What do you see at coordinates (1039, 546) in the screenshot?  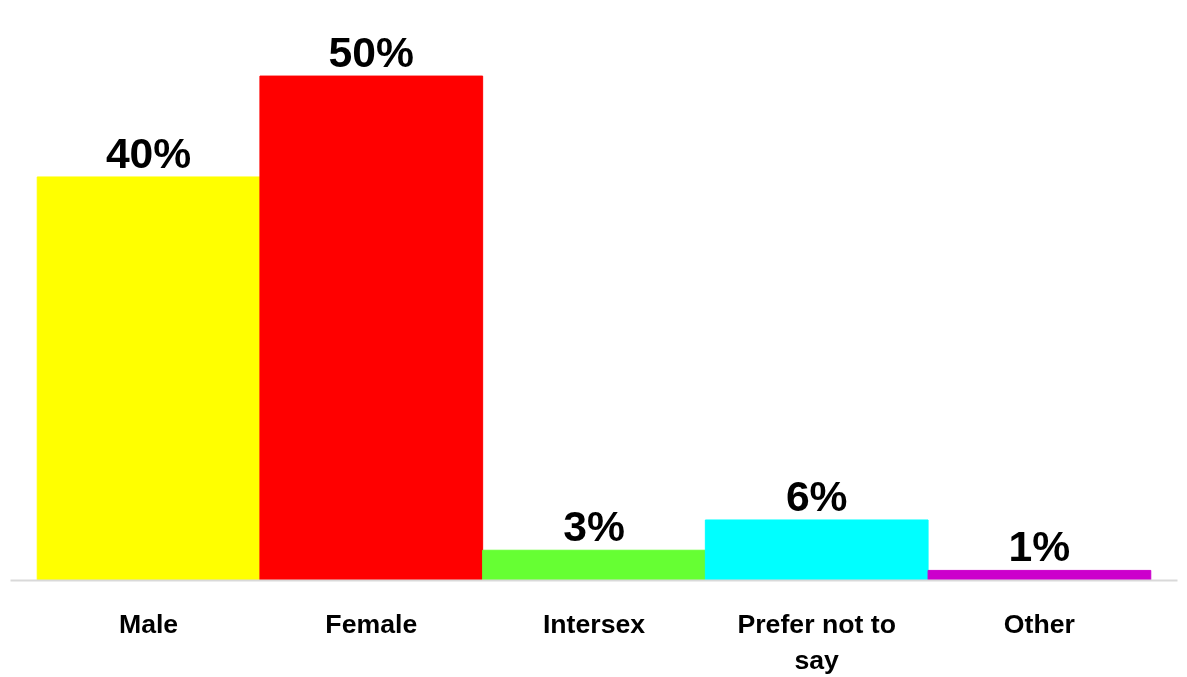 I see `data-label: 1%` at bounding box center [1039, 546].